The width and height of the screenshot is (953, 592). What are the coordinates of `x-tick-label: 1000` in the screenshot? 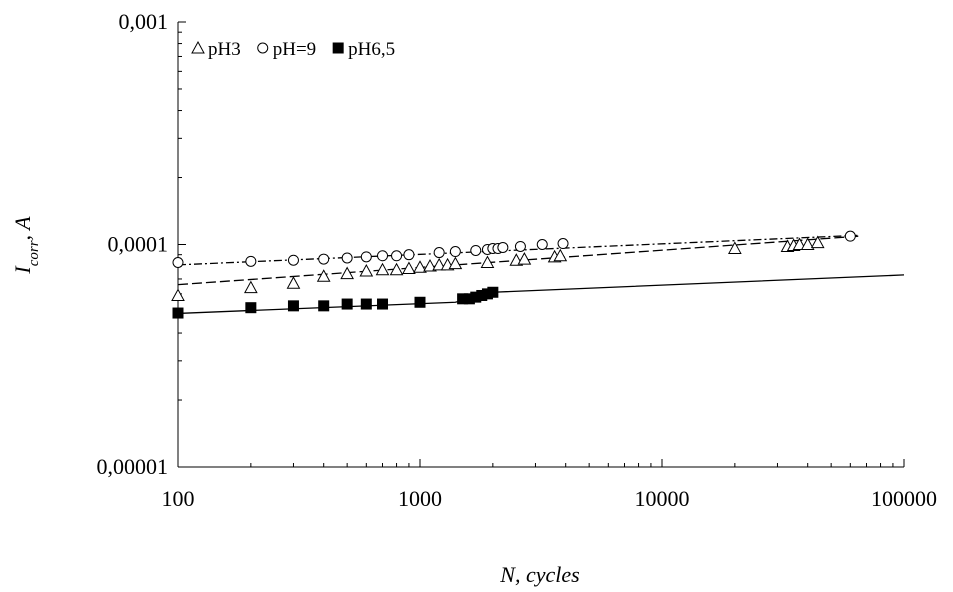 It's located at (420, 498).